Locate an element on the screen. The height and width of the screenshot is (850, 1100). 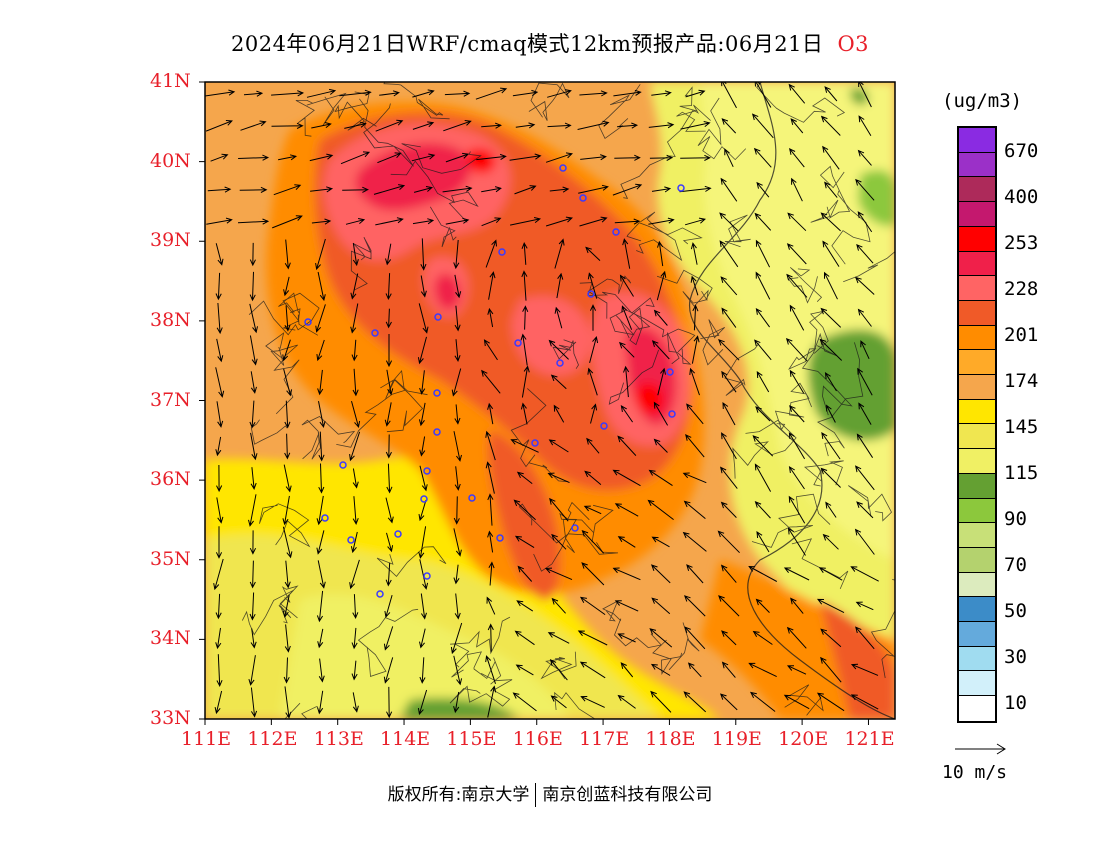
wind-reference-arrow is located at coordinates (980, 749).